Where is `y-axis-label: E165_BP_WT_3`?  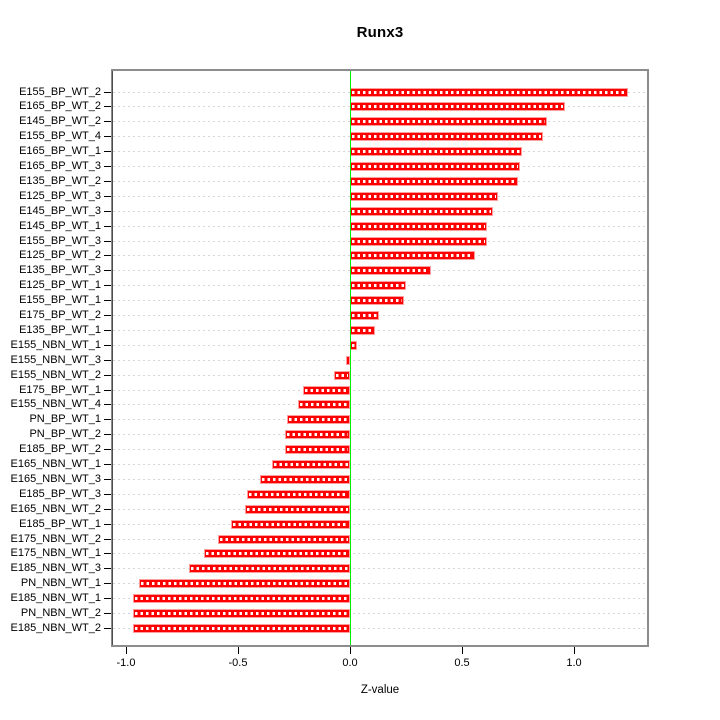
y-axis-label: E165_BP_WT_3 is located at coordinates (60, 166).